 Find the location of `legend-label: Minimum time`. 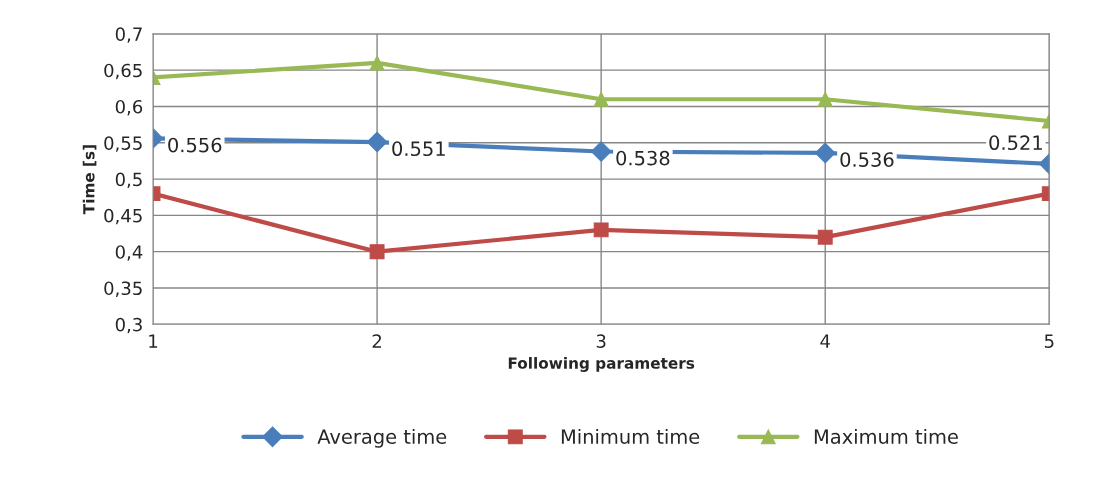

legend-label: Minimum time is located at coordinates (630, 436).